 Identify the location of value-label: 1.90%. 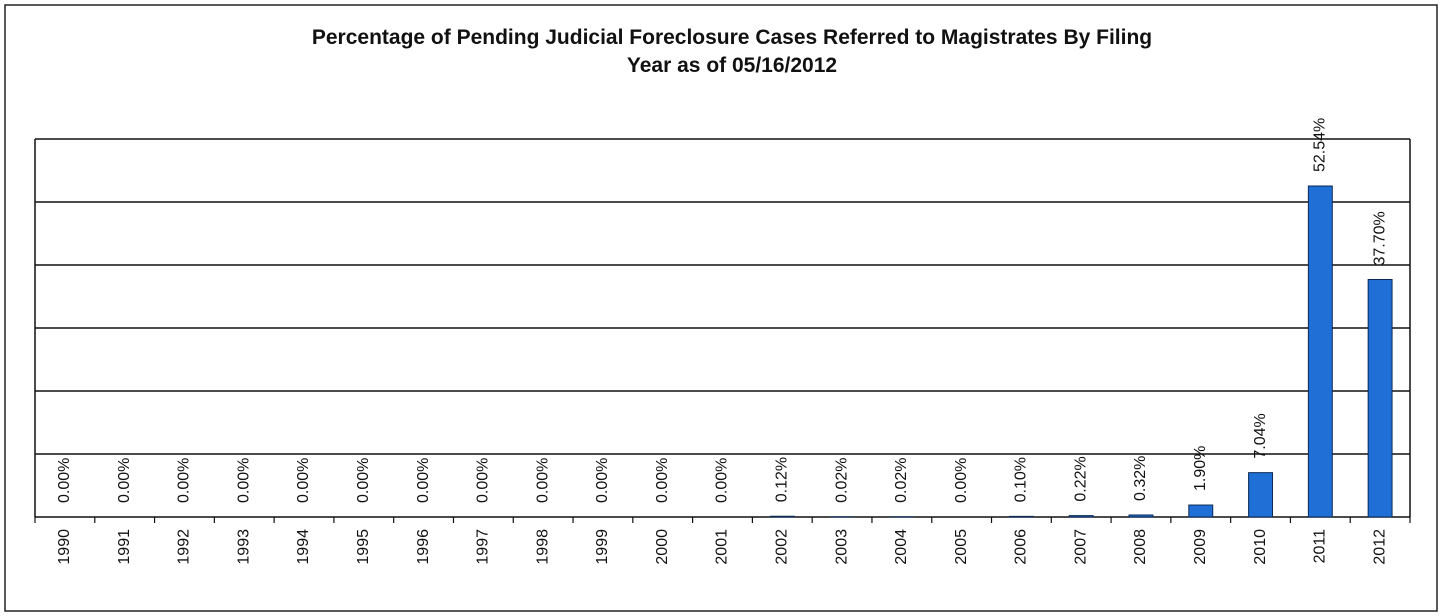
(1200, 468).